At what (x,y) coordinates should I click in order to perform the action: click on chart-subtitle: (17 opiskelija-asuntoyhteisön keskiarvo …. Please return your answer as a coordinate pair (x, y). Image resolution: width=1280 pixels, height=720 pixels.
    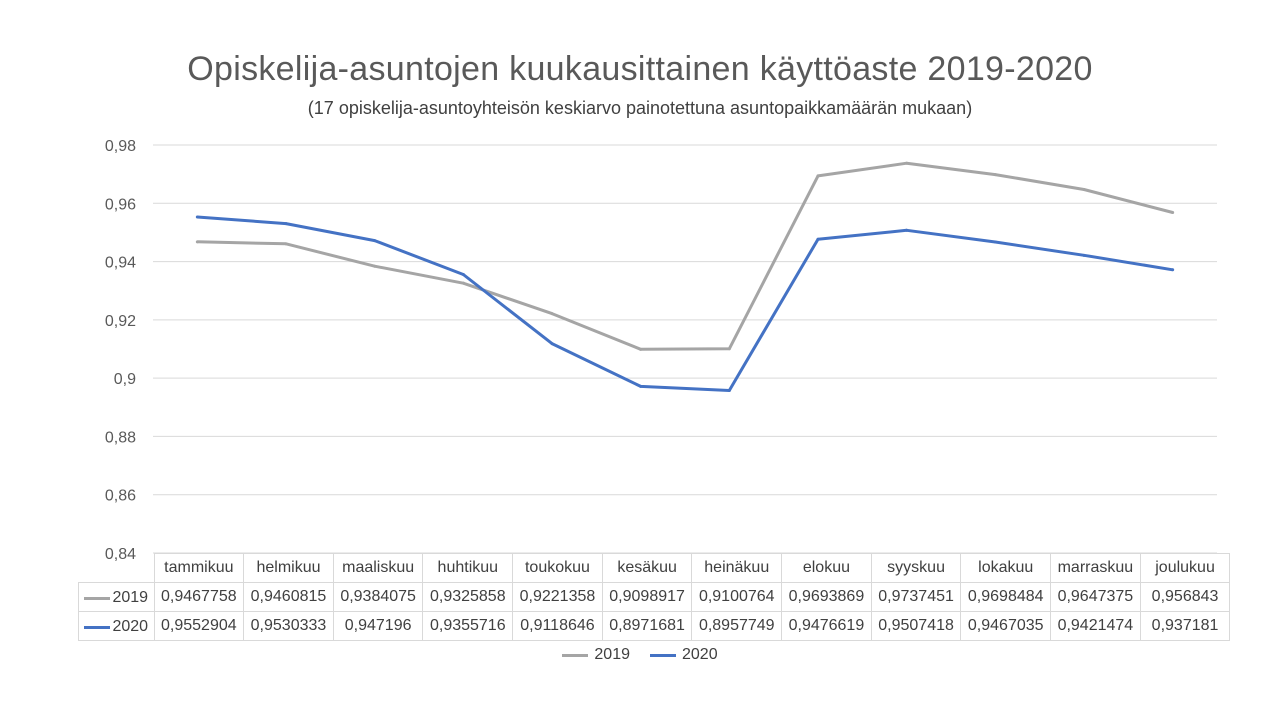
    Looking at the image, I should click on (640, 108).